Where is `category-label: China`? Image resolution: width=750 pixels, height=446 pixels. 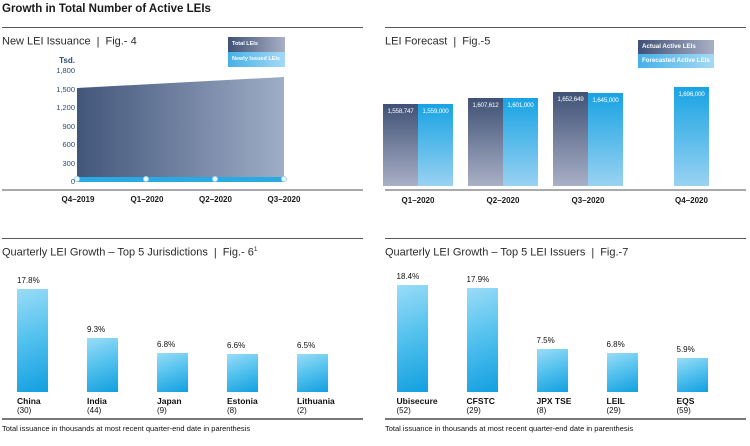 category-label: China is located at coordinates (29, 401).